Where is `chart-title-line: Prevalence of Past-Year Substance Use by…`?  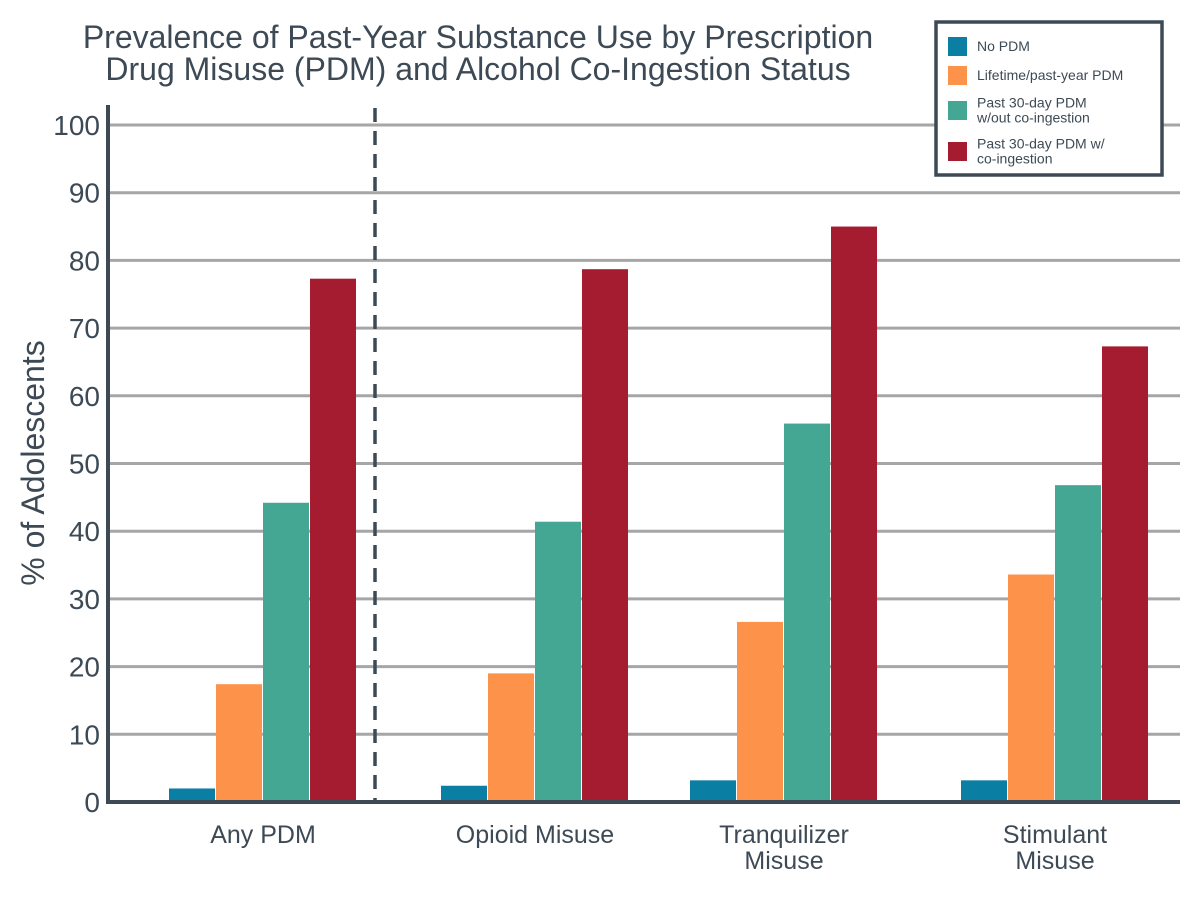
chart-title-line: Prevalence of Past-Year Substance Use by… is located at coordinates (478, 37).